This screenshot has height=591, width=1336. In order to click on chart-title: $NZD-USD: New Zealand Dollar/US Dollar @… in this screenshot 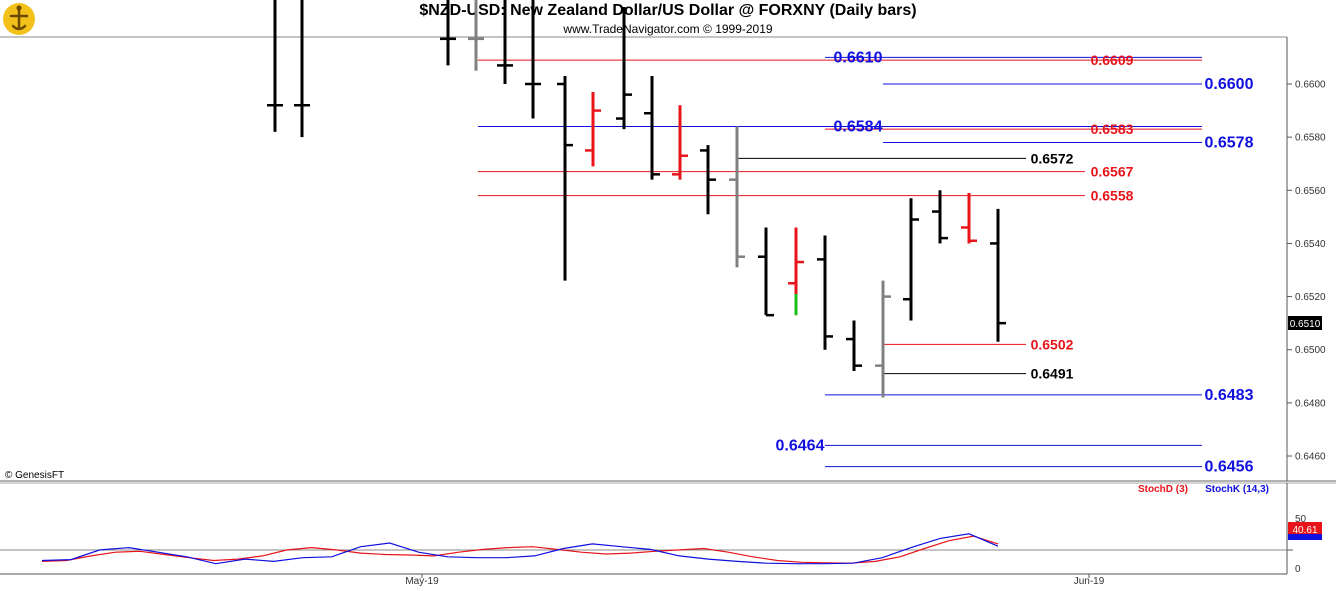, I will do `click(668, 10)`.